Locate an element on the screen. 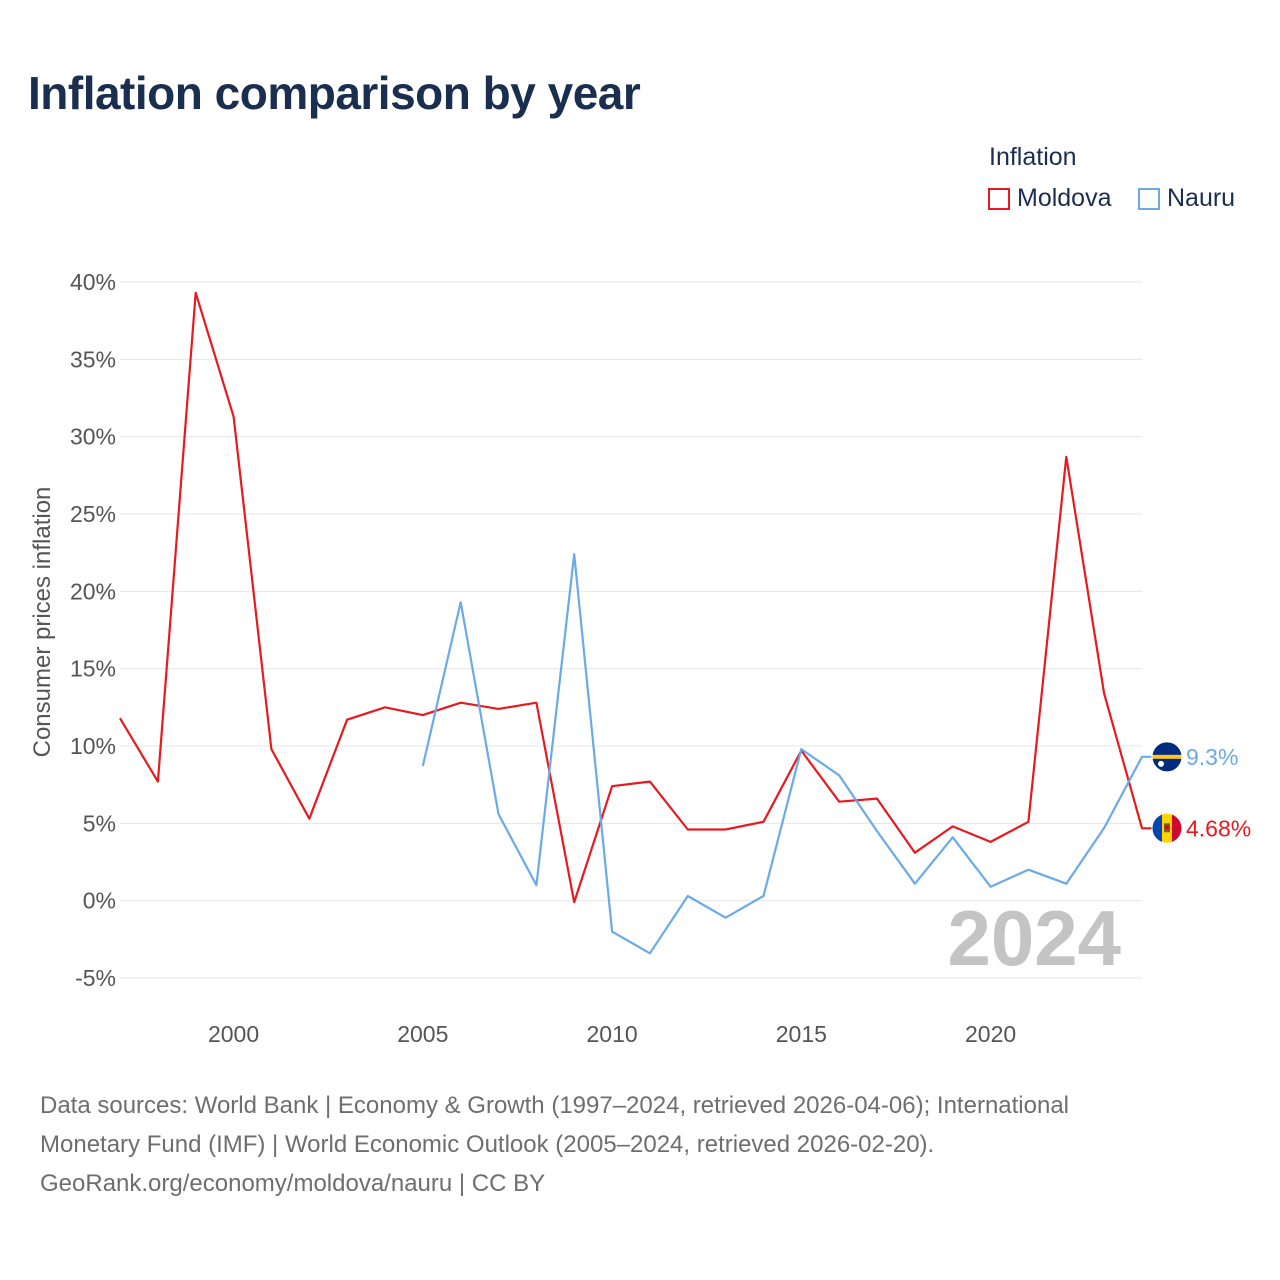  nauru-flag-icon is located at coordinates (1167, 757).